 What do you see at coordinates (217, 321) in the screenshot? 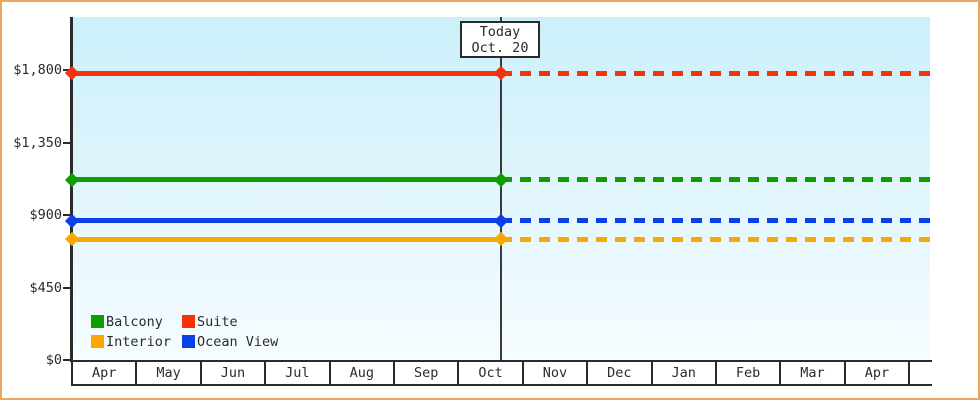
I see `legend-label: Suite` at bounding box center [217, 321].